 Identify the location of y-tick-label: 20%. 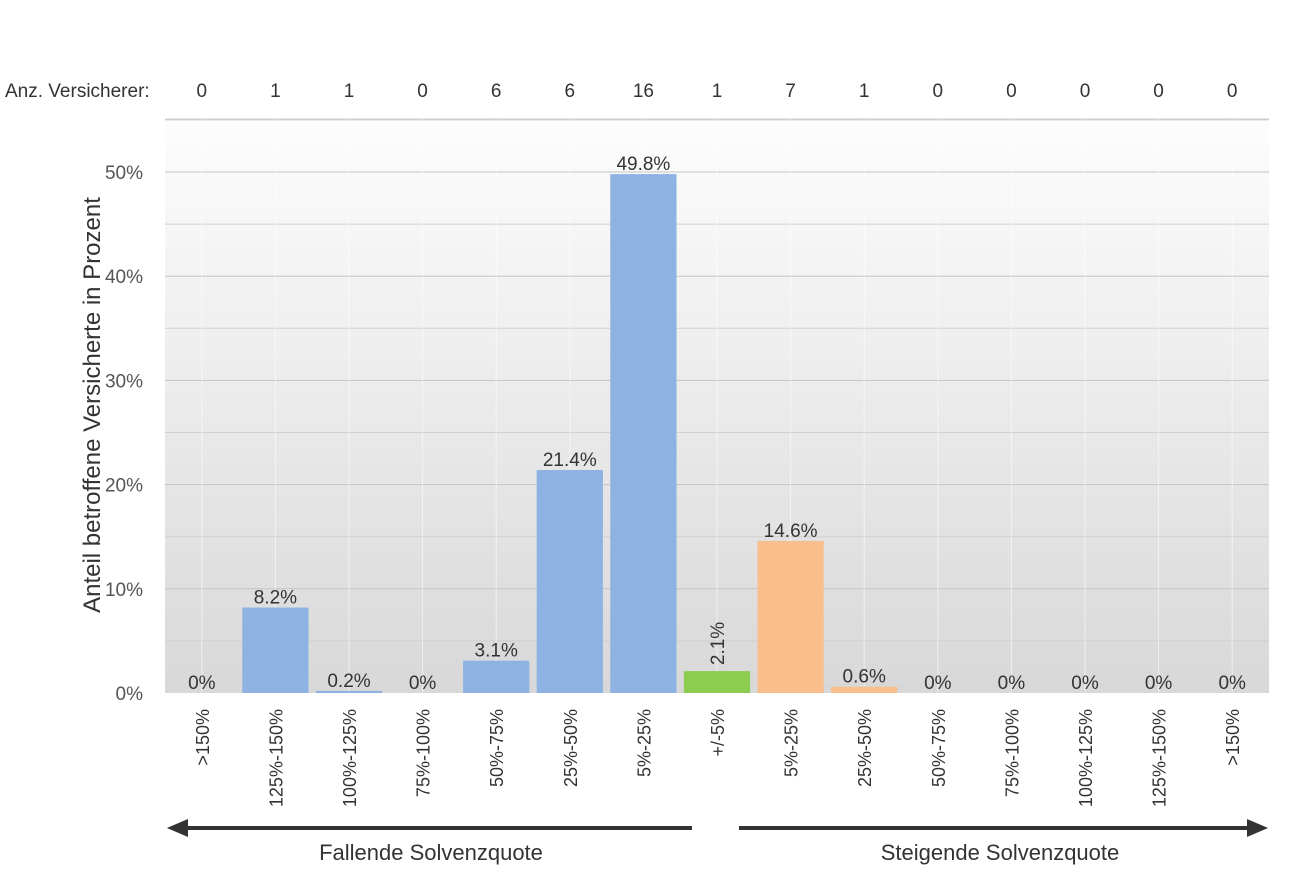
(124, 486).